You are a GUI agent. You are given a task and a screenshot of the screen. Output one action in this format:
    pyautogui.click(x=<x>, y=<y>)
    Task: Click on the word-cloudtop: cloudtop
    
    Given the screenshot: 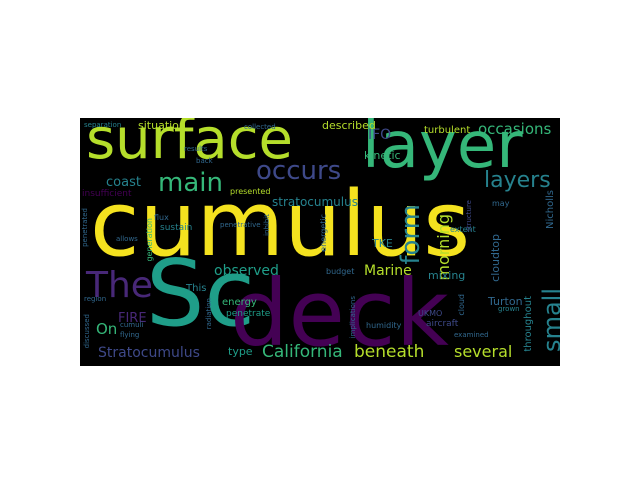 What is the action you would take?
    pyautogui.click(x=495, y=258)
    